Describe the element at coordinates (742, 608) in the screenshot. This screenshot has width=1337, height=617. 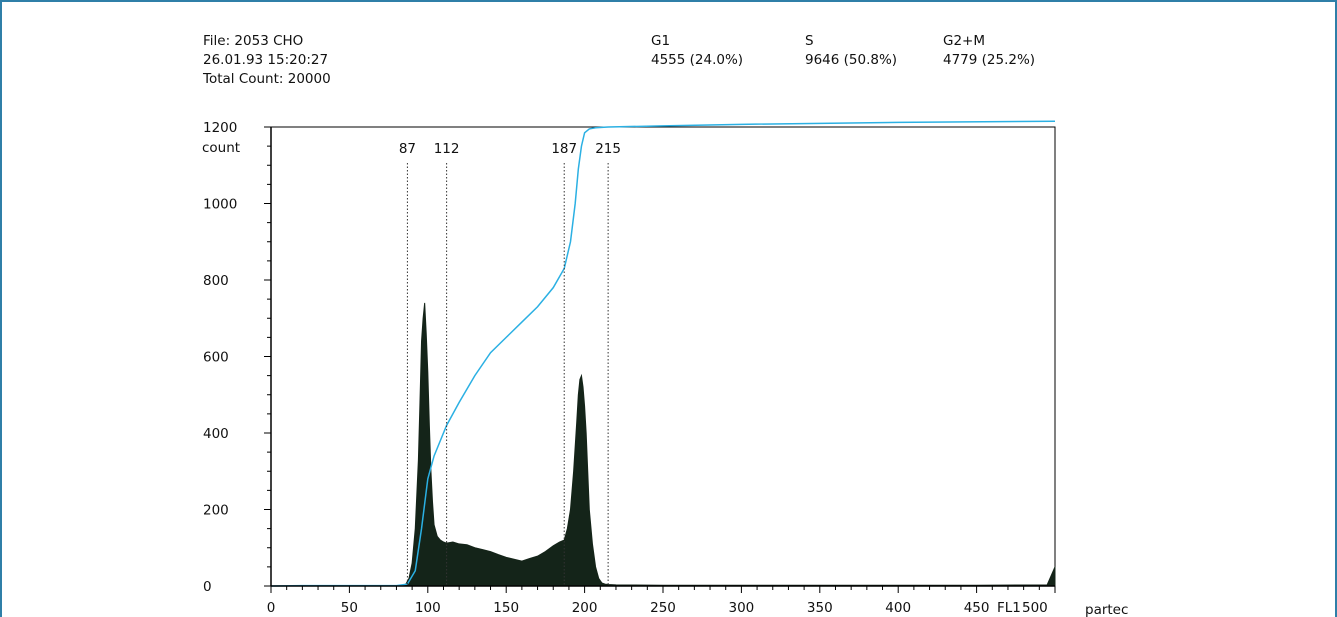
I see `x-tick-label-300: 300` at that location.